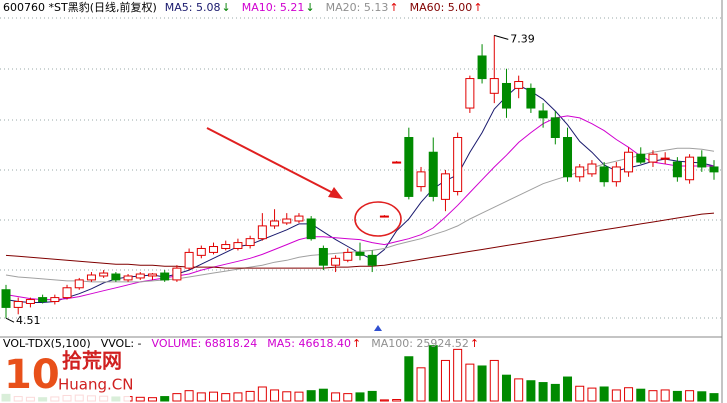 This screenshot has width=727, height=403. Describe the element at coordinates (304, 229) in the screenshot. I see `annotation` at that location.